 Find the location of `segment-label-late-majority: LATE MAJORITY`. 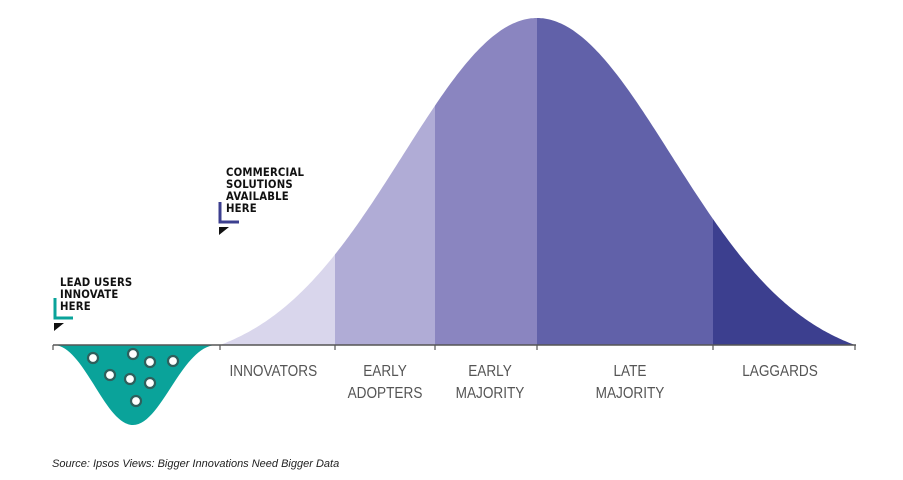

segment-label-late-majority: LATE MAJORITY is located at coordinates (630, 382).